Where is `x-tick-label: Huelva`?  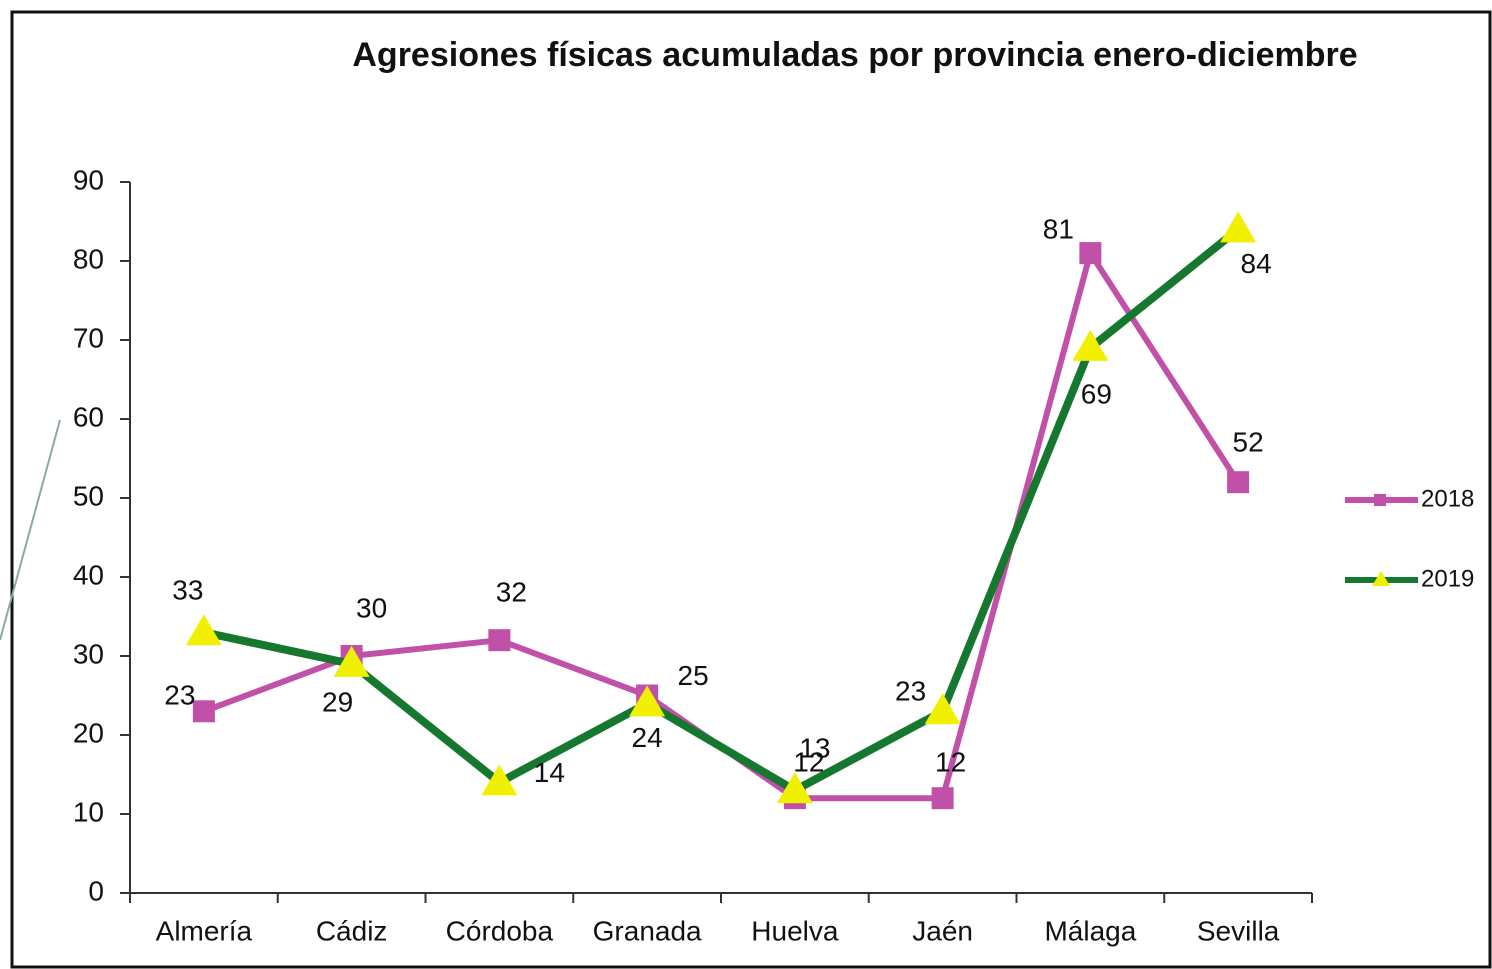 x-tick-label: Huelva is located at coordinates (795, 930).